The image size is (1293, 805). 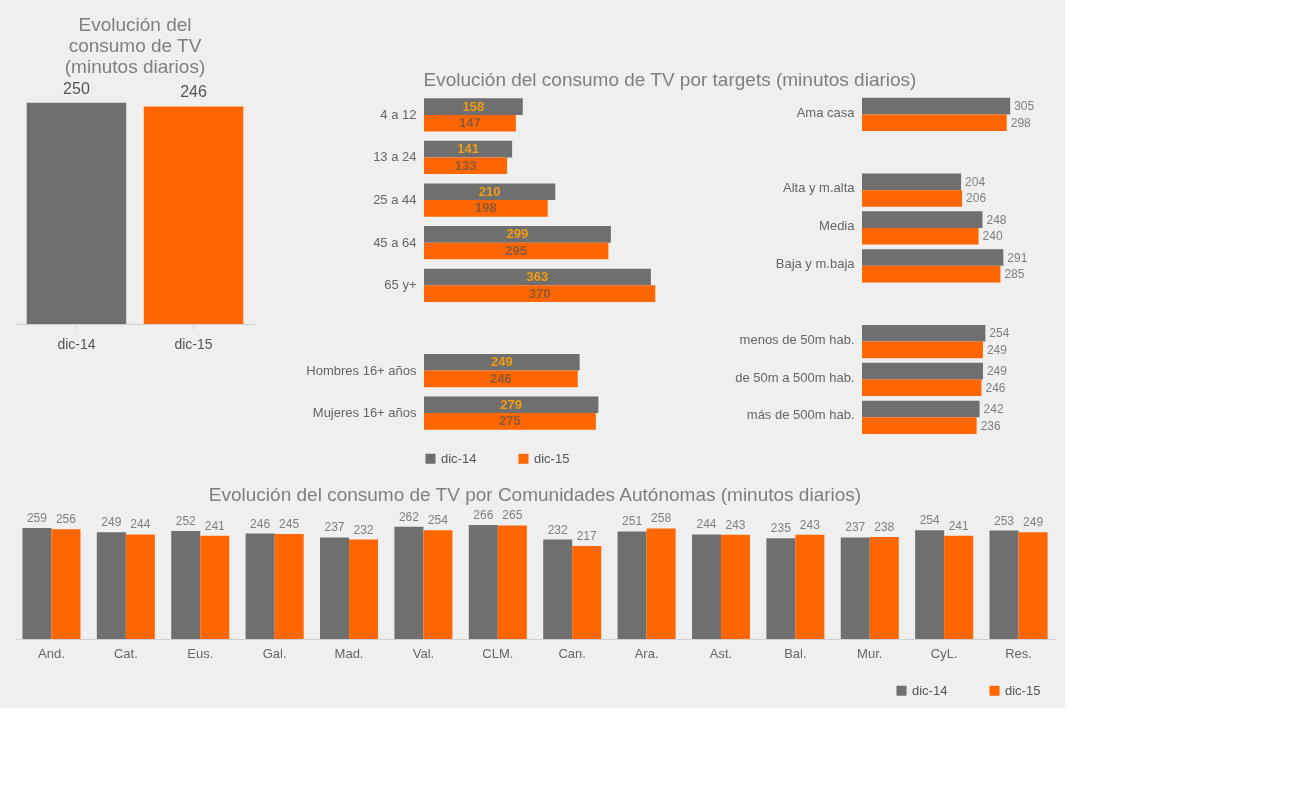 I want to click on chart-title: Evolución del consumo de TV por targets (minutos diarios), so click(x=670, y=79).